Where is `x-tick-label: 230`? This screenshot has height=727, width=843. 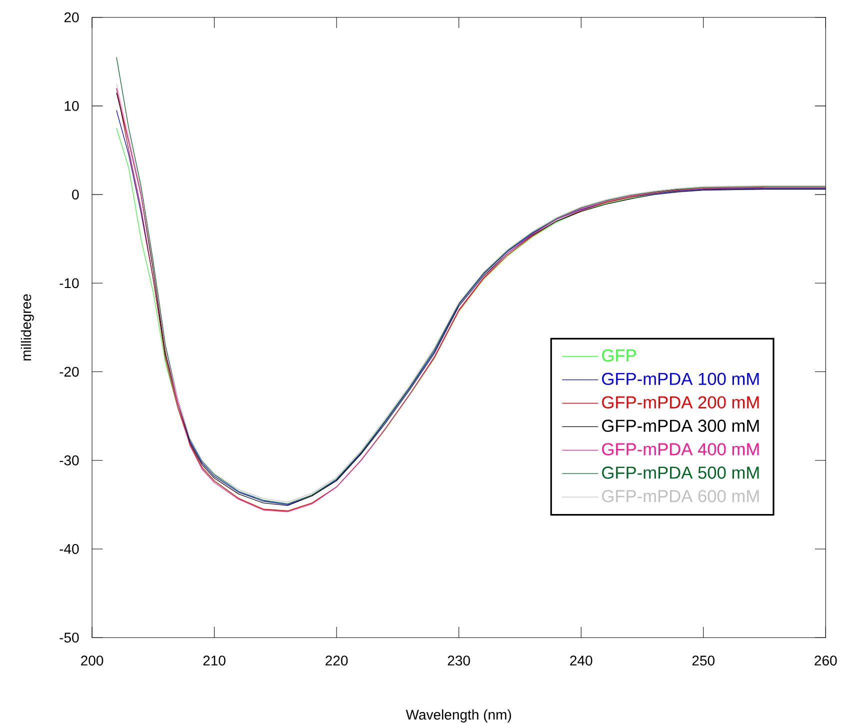 x-tick-label: 230 is located at coordinates (459, 661).